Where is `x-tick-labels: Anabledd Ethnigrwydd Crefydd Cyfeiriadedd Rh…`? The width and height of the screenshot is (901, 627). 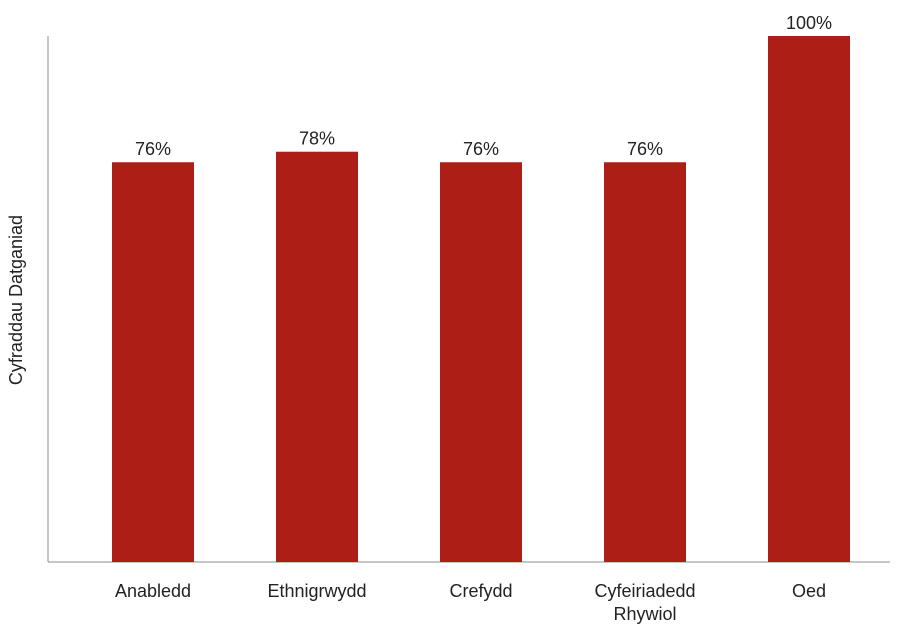 x-tick-labels: Anabledd Ethnigrwydd Crefydd Cyfeiriadedd Rh… is located at coordinates (470, 602).